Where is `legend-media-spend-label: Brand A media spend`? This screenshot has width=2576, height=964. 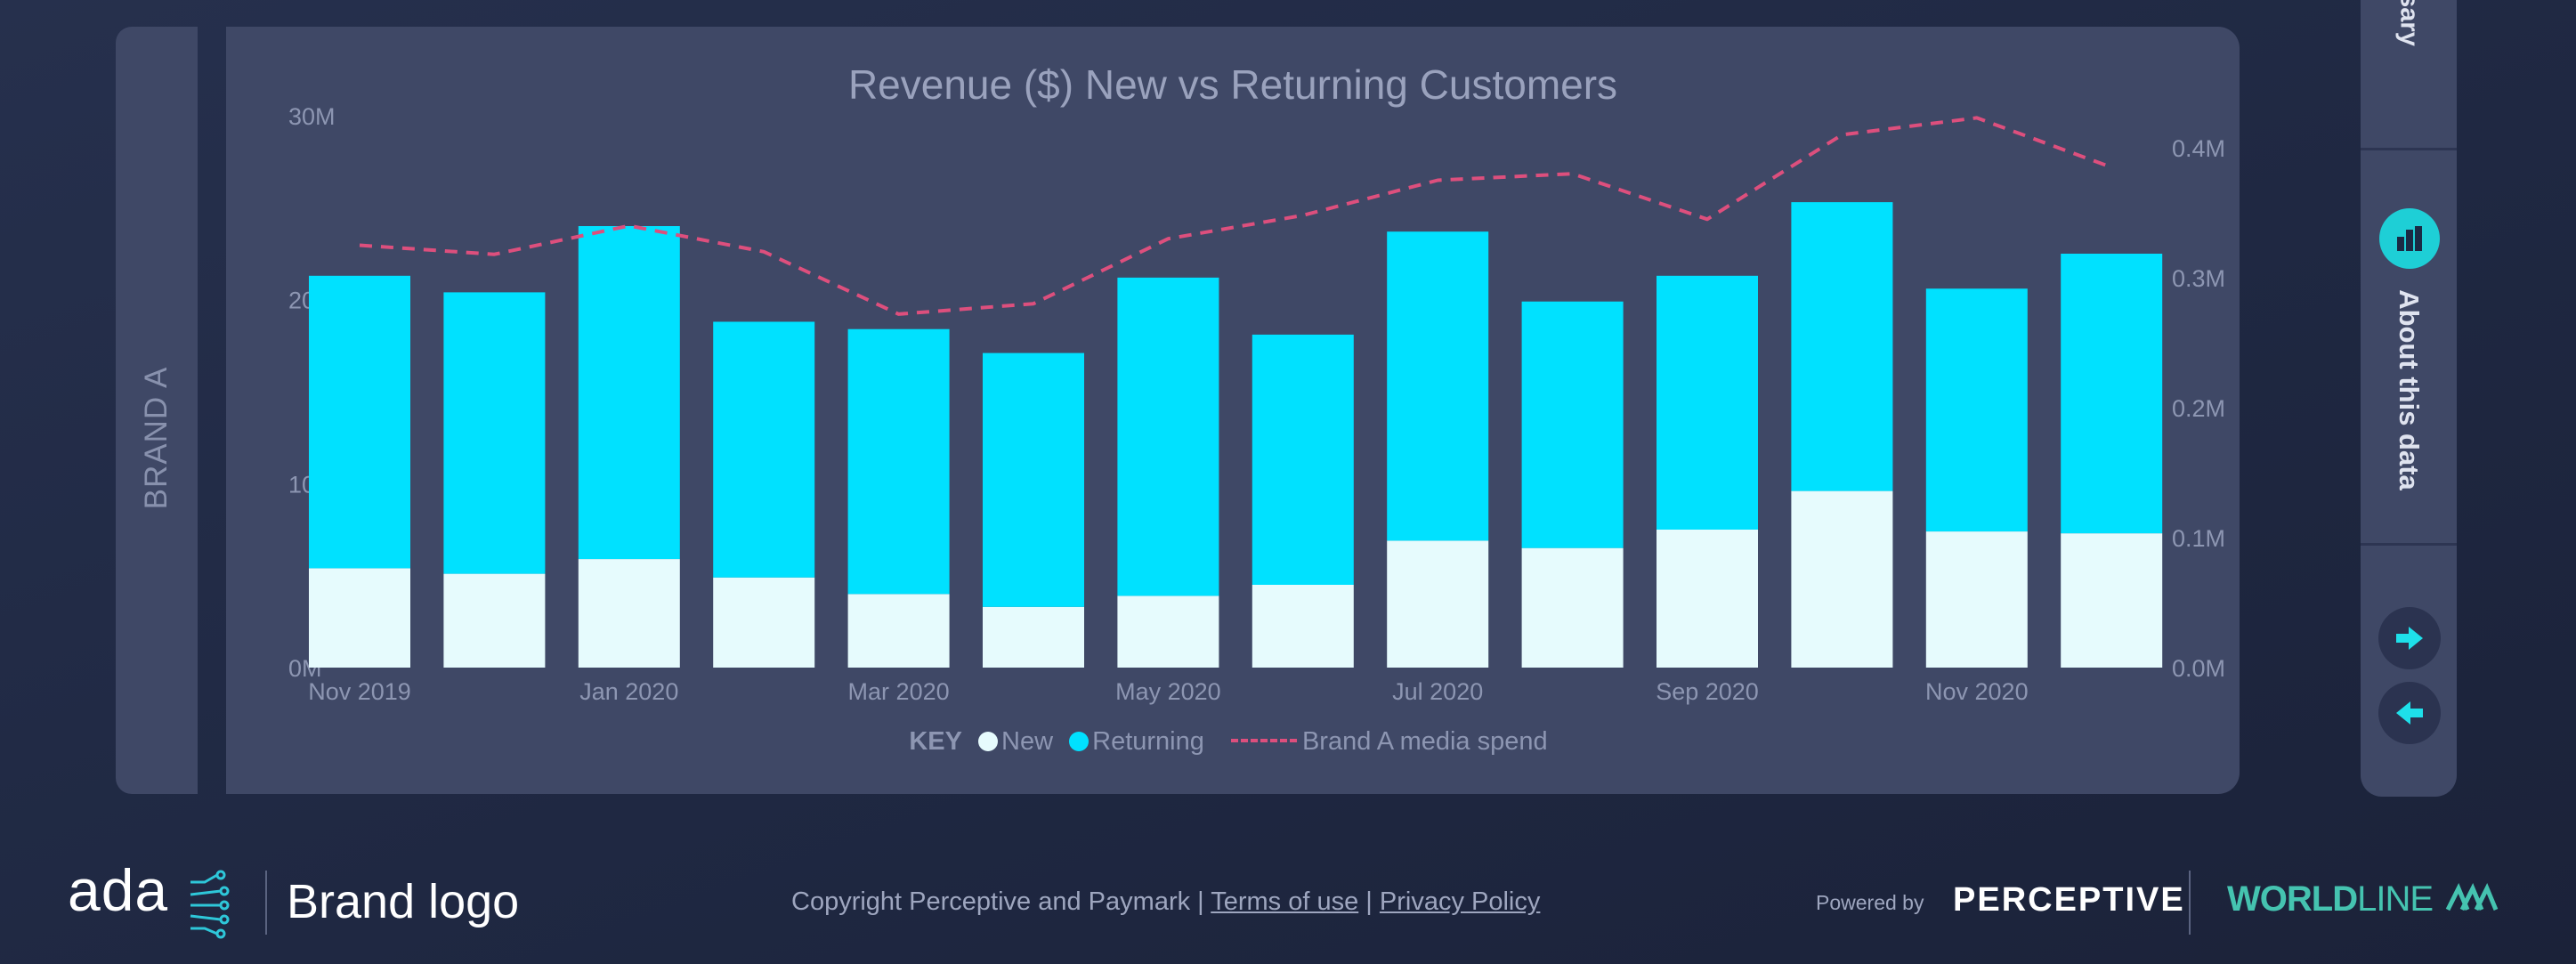 legend-media-spend-label: Brand A media spend is located at coordinates (1425, 742).